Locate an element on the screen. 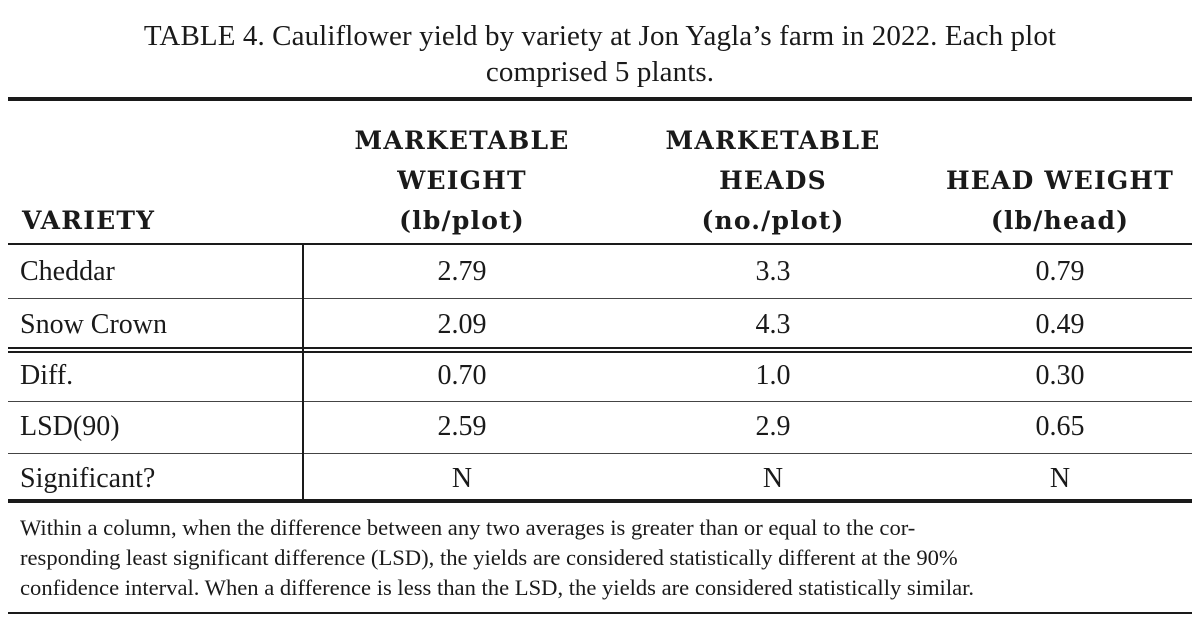  header-line: HEAD WEIGHT is located at coordinates (1060, 180).